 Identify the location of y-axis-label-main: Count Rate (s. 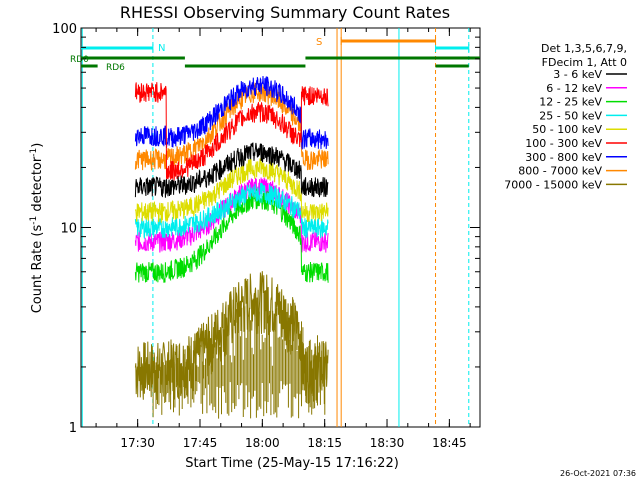
(37, 269).